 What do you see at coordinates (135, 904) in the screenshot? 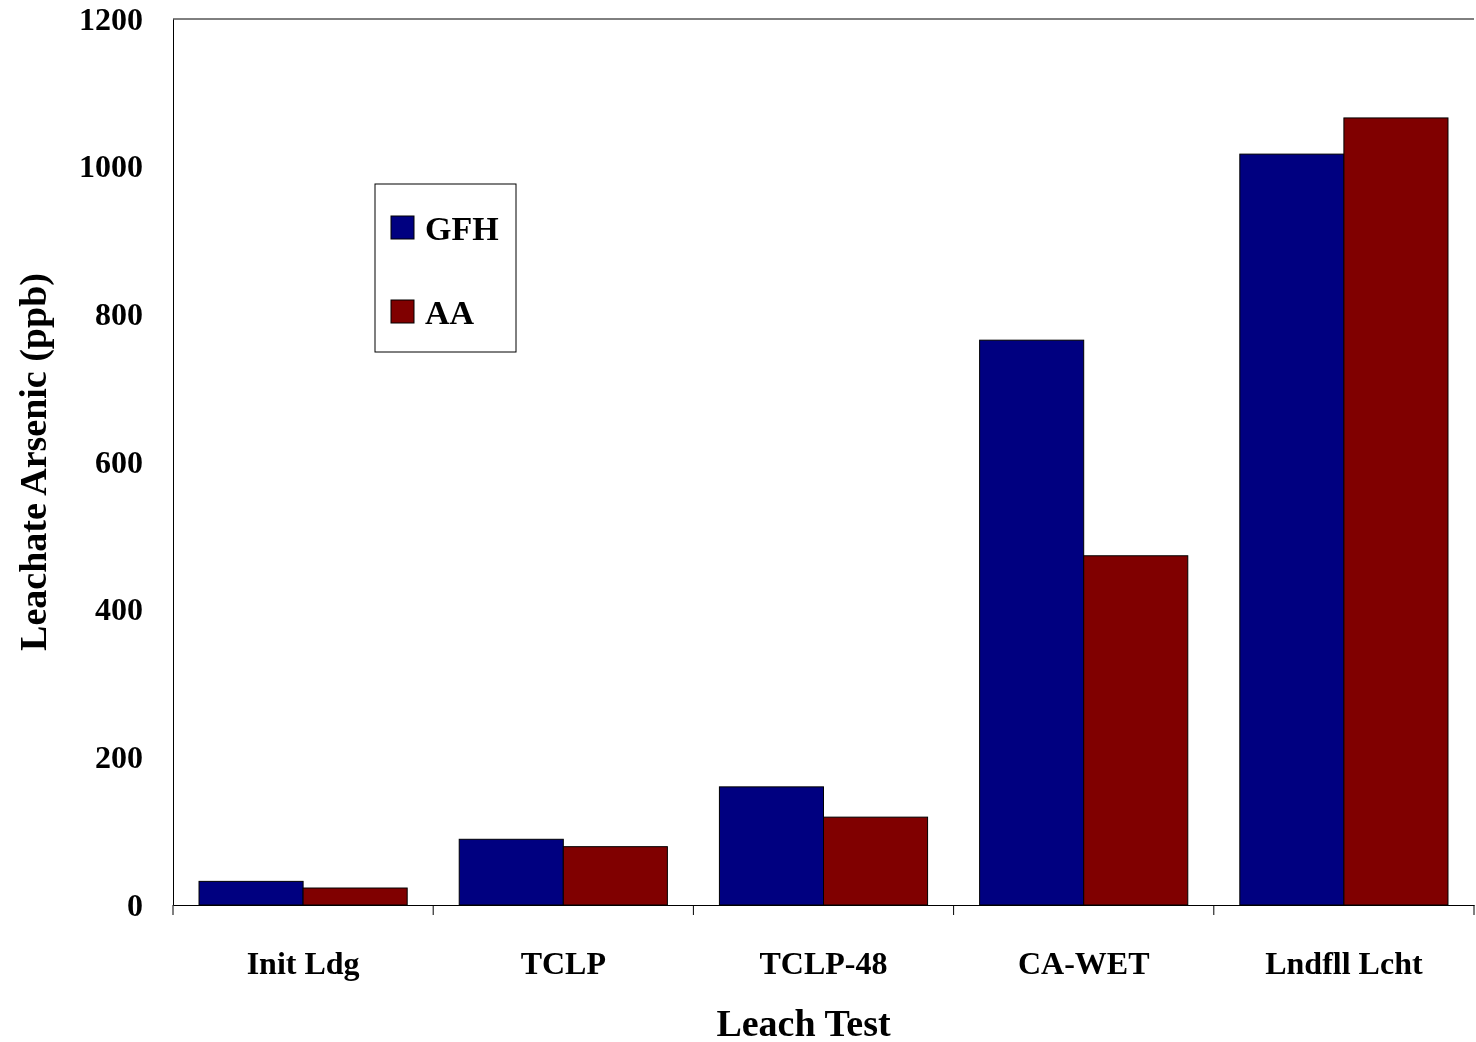
I see `y-tick-label: 0` at bounding box center [135, 904].